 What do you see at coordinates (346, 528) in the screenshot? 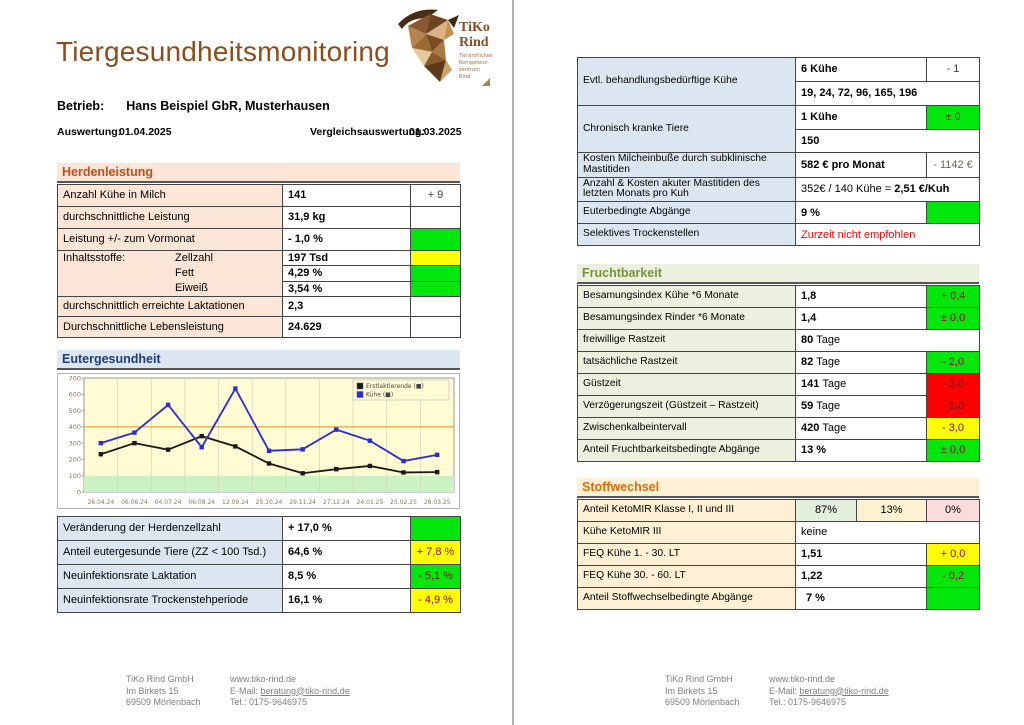
I see `cell-value: + 17,0 %` at bounding box center [346, 528].